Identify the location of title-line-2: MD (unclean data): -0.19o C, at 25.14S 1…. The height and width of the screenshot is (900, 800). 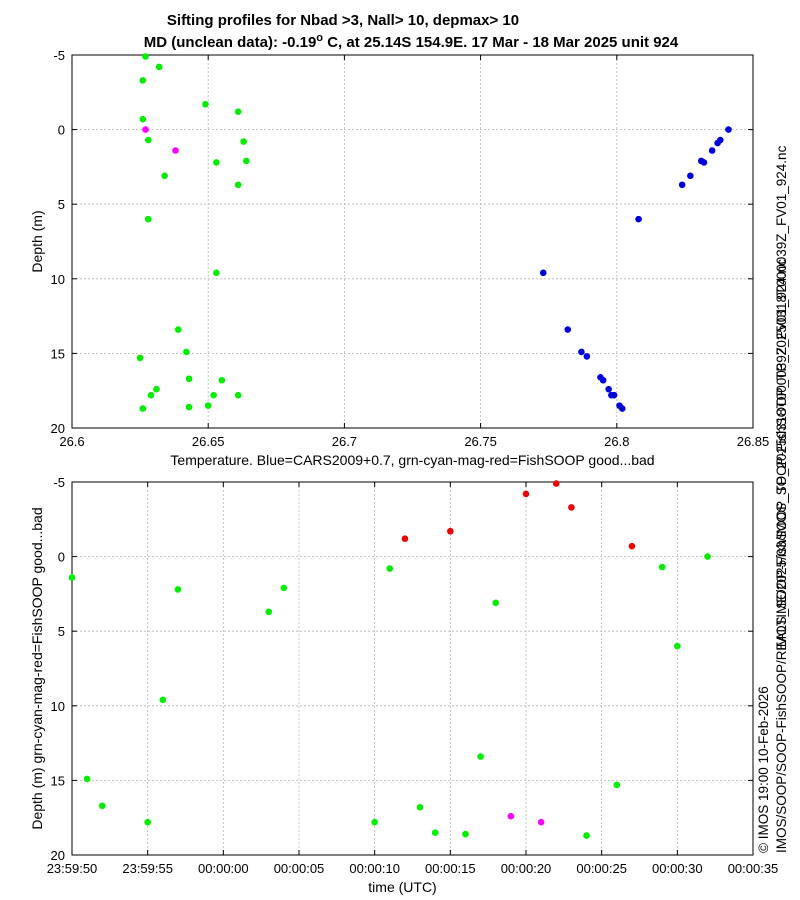
(411, 41).